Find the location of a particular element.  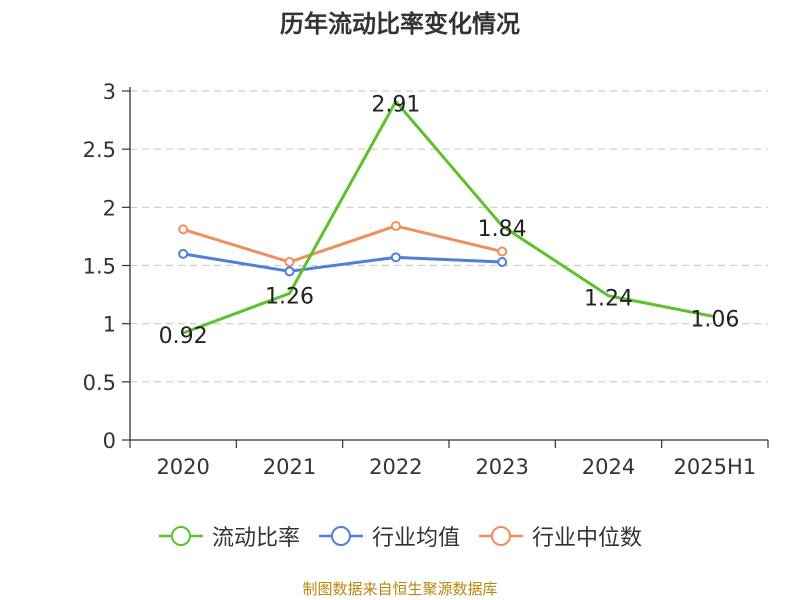

y-tick-label: 2.5 is located at coordinates (99, 150).